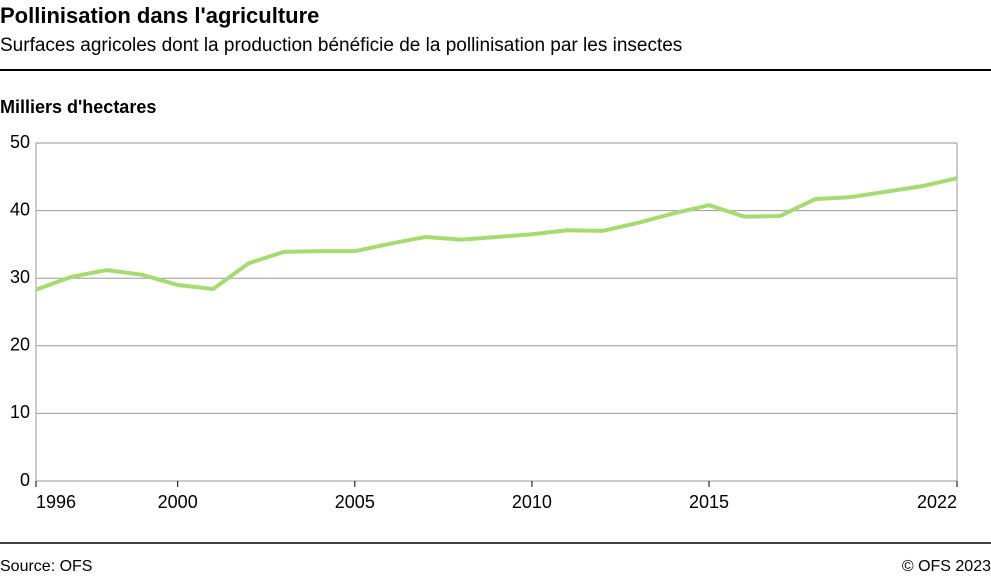  What do you see at coordinates (20, 345) in the screenshot?
I see `y-tick-label: 20` at bounding box center [20, 345].